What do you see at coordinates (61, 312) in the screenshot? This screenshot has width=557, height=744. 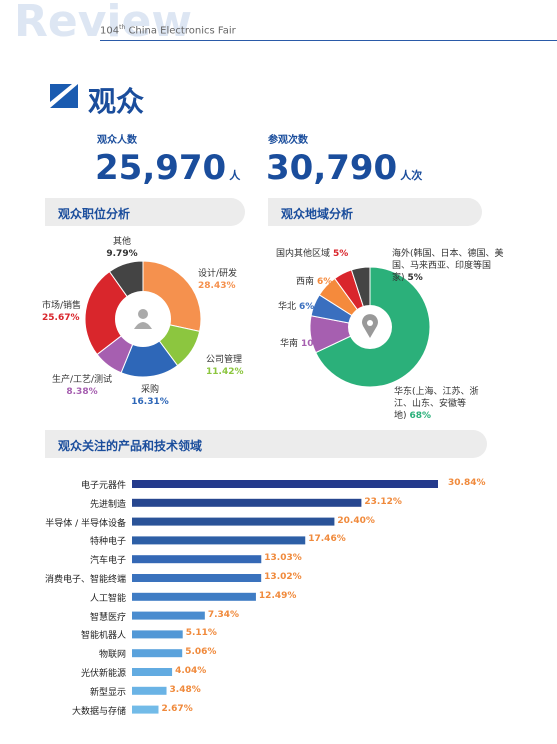 I see `pie-label: 市场/销售 25.67%` at bounding box center [61, 312].